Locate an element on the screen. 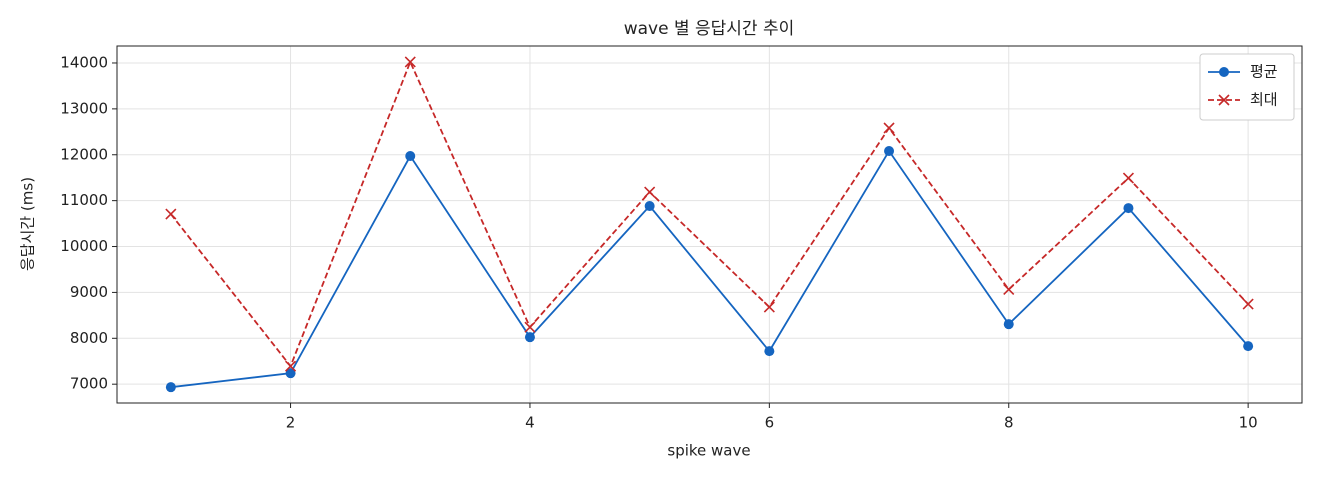 This screenshot has width=1320, height=480. x-tick-label: 10 is located at coordinates (1248, 423).